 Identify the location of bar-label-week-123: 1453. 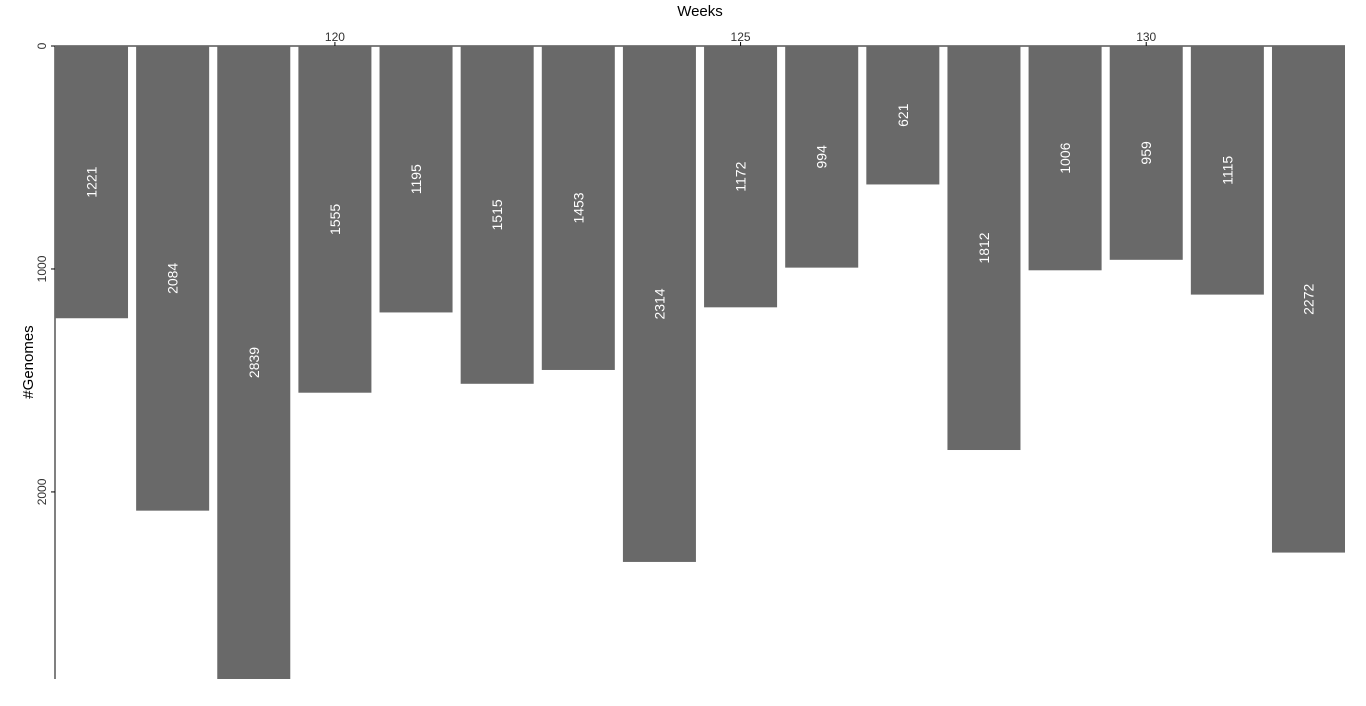
(578, 207).